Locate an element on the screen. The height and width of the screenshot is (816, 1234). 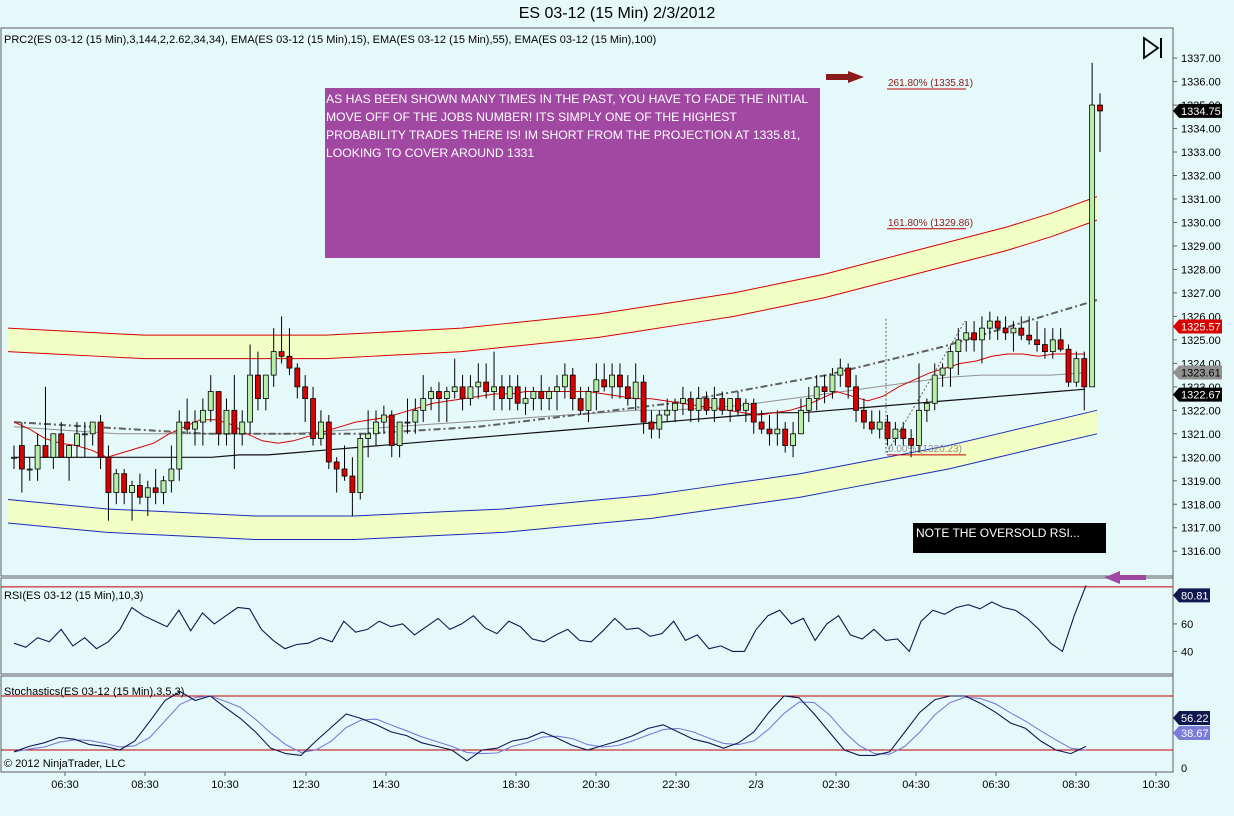
rsi-tag-bg is located at coordinates (1191, 595).